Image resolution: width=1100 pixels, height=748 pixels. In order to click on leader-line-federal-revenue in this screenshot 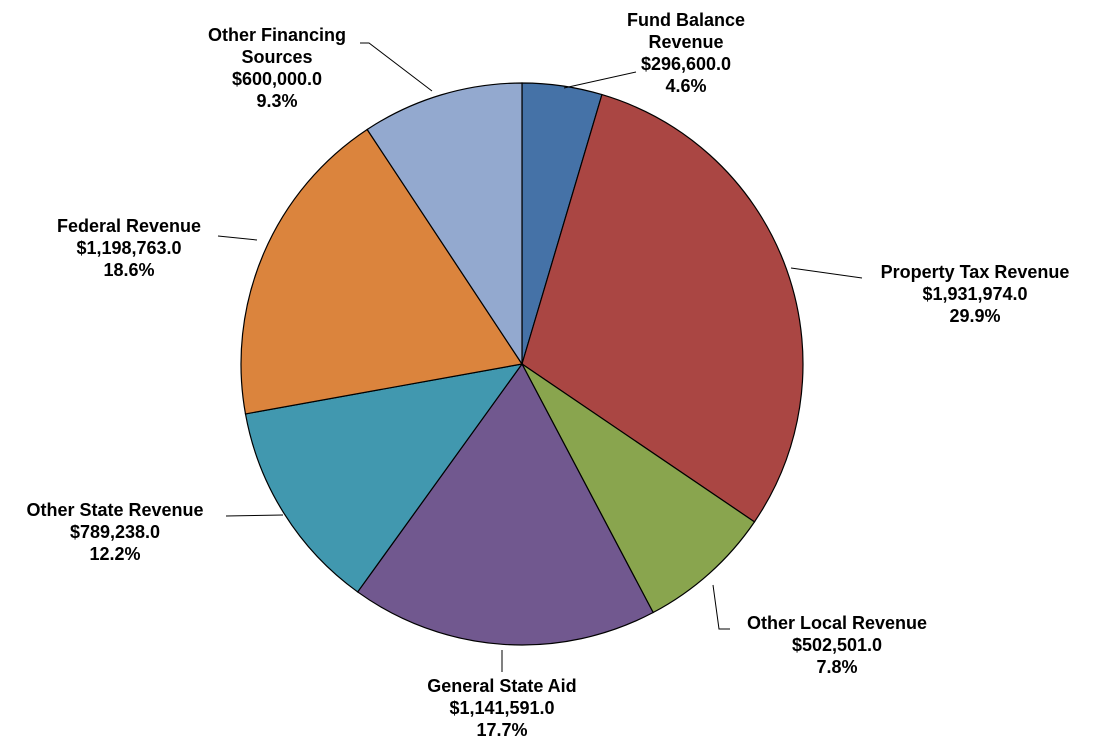, I will do `click(237, 238)`.